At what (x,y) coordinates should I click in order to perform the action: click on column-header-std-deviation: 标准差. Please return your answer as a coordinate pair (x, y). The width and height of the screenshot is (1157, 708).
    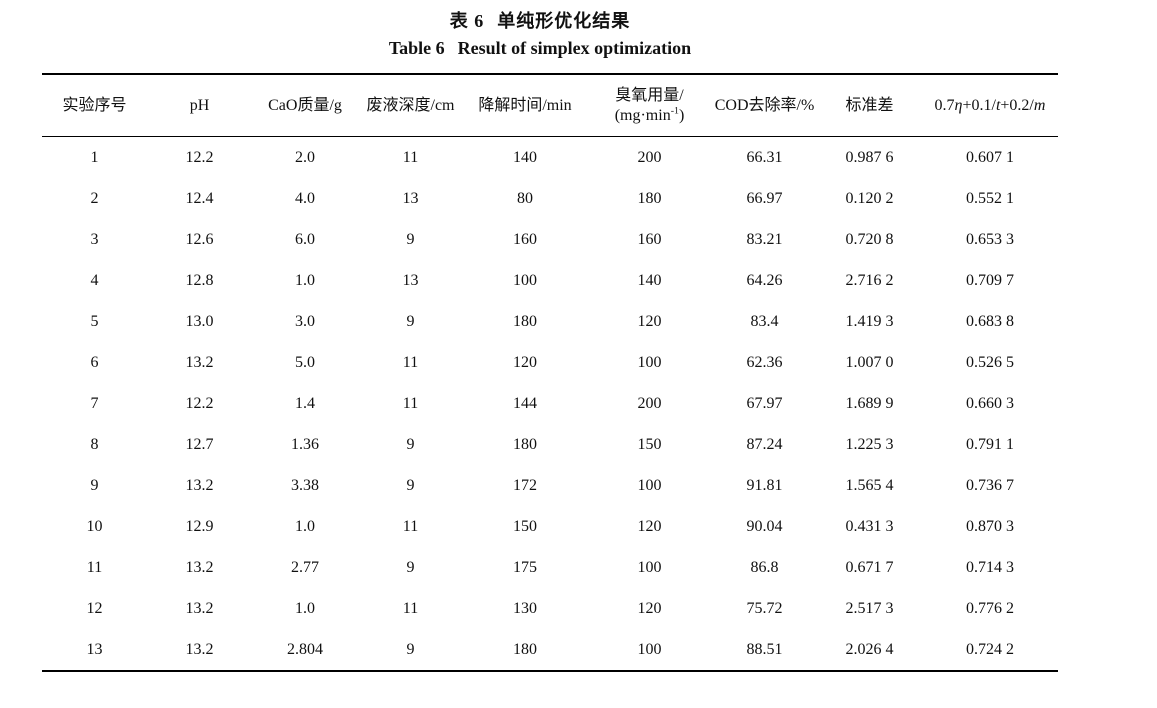
    Looking at the image, I should click on (869, 105).